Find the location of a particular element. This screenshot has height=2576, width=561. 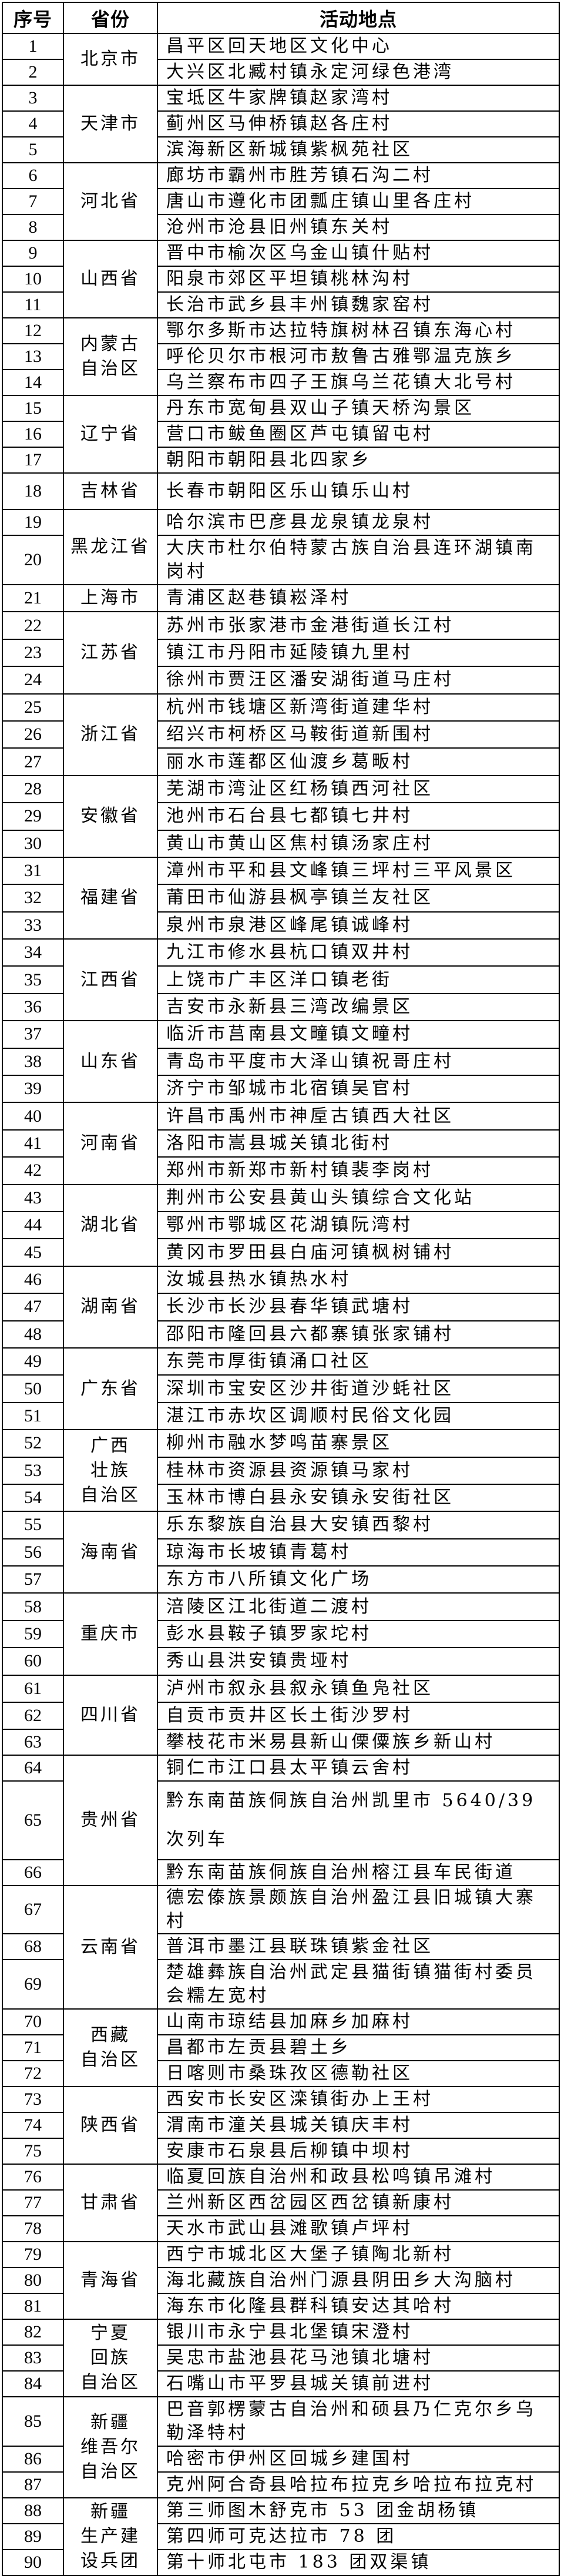

serial-number-cell: 33 is located at coordinates (33, 926).